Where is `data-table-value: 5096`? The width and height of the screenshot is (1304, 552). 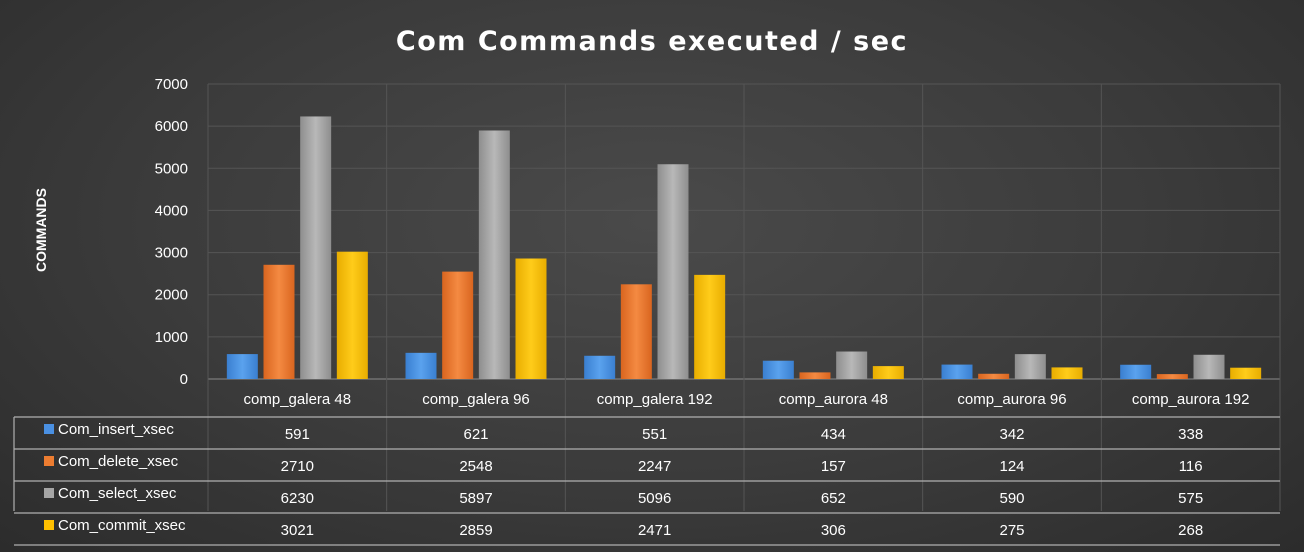 data-table-value: 5096 is located at coordinates (654, 498).